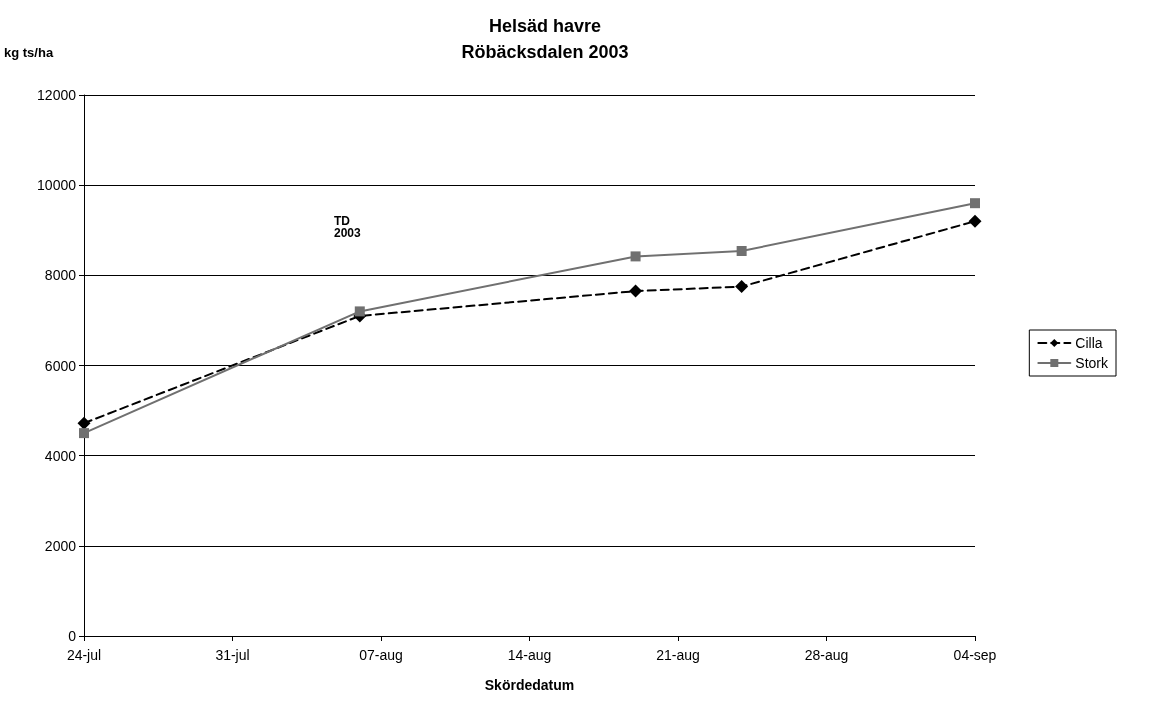 The image size is (1154, 711). What do you see at coordinates (57, 95) in the screenshot?
I see `y-tick-label: 12000` at bounding box center [57, 95].